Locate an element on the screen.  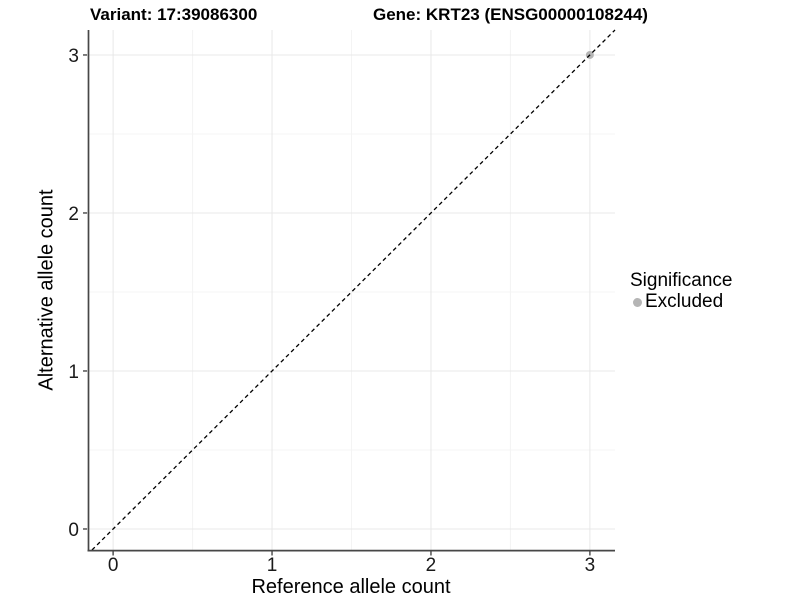
y-tick-label: 1 is located at coordinates (73, 372).